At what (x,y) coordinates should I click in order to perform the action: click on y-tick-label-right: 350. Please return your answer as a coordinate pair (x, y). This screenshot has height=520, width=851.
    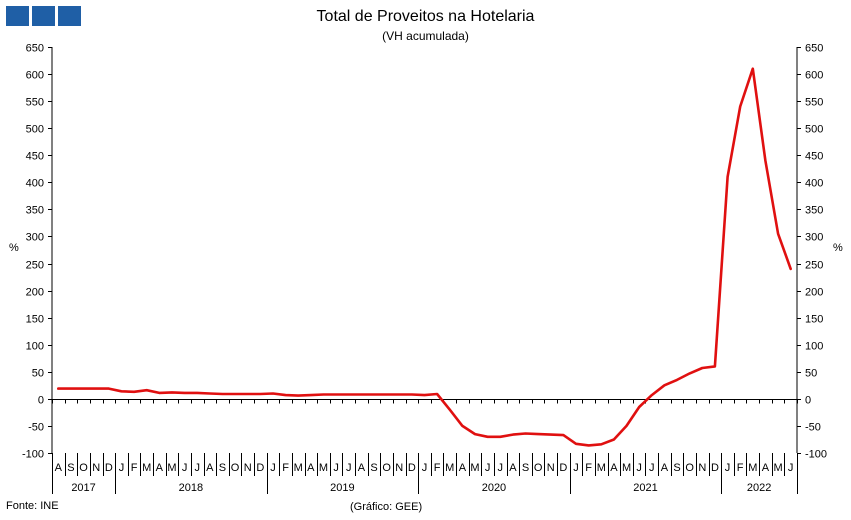
    Looking at the image, I should click on (814, 211).